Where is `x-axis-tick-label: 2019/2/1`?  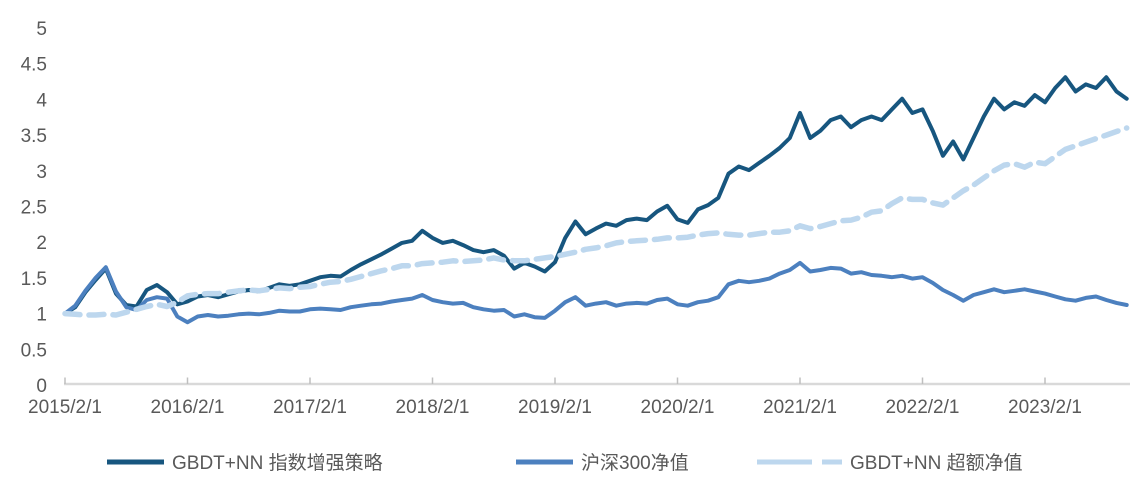
x-axis-tick-label: 2019/2/1 is located at coordinates (555, 407).